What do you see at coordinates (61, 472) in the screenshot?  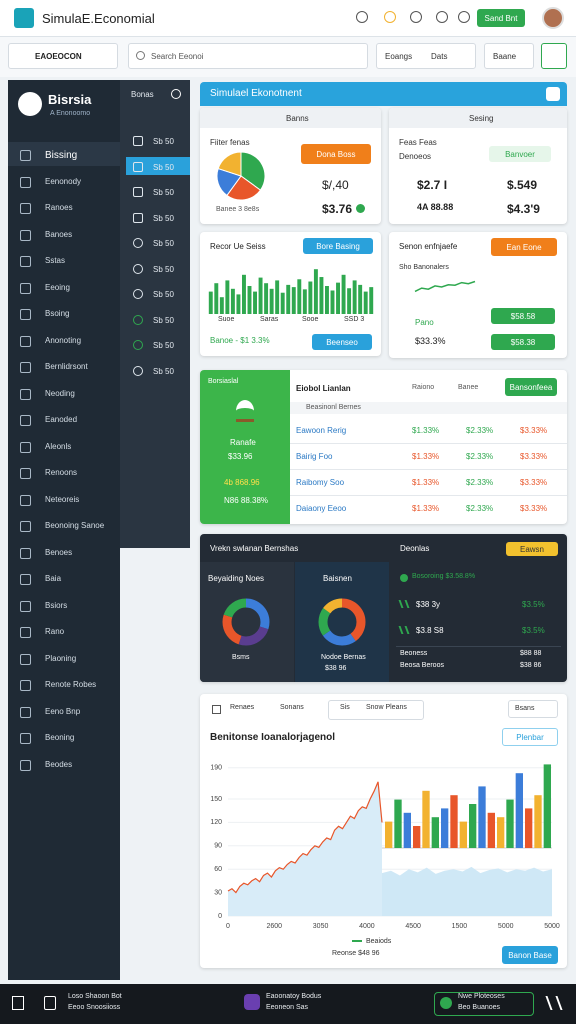 I see `menu-item: Renoons` at bounding box center [61, 472].